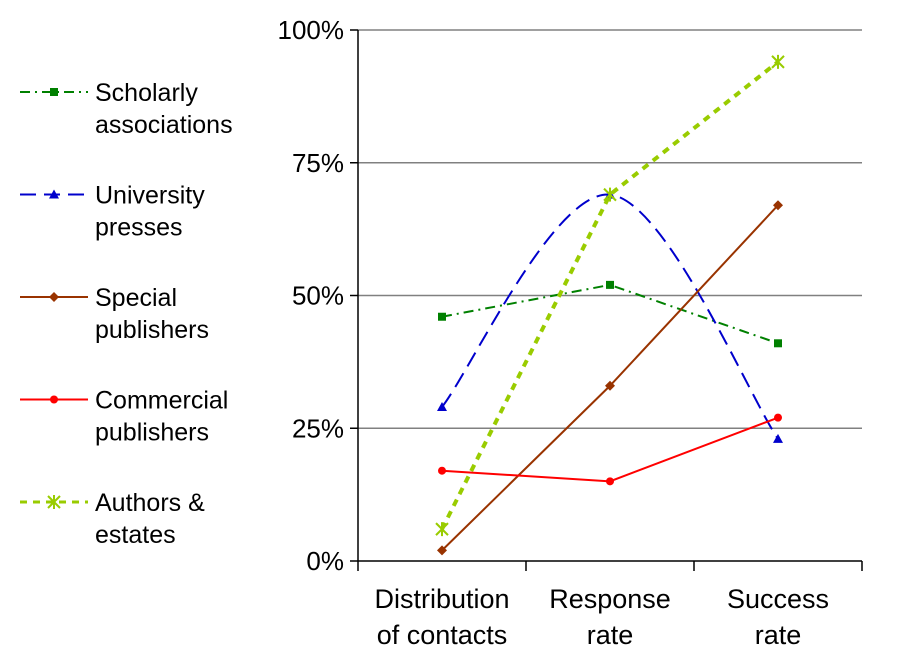  I want to click on y-tick-label: 25%, so click(318, 428).